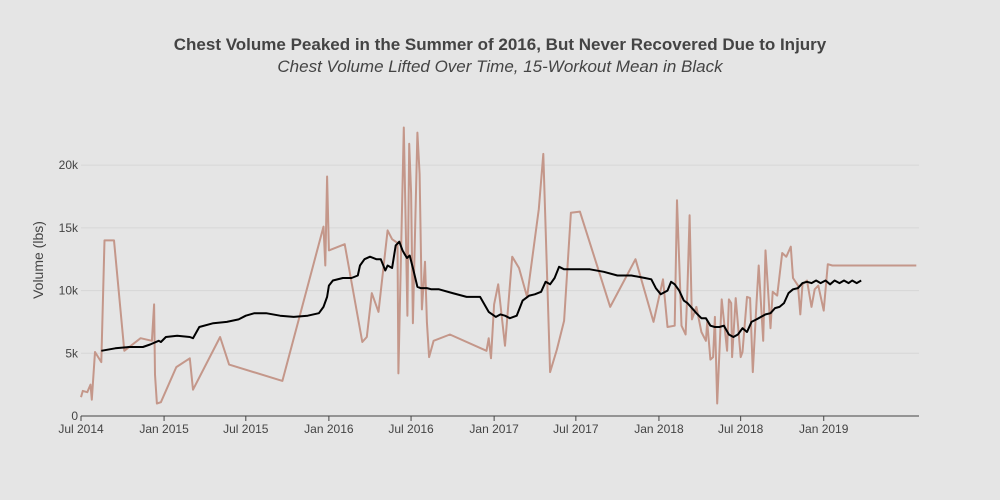 This screenshot has width=1000, height=500. Describe the element at coordinates (38, 260) in the screenshot. I see `y-axis-title: Volume (lbs)` at that location.